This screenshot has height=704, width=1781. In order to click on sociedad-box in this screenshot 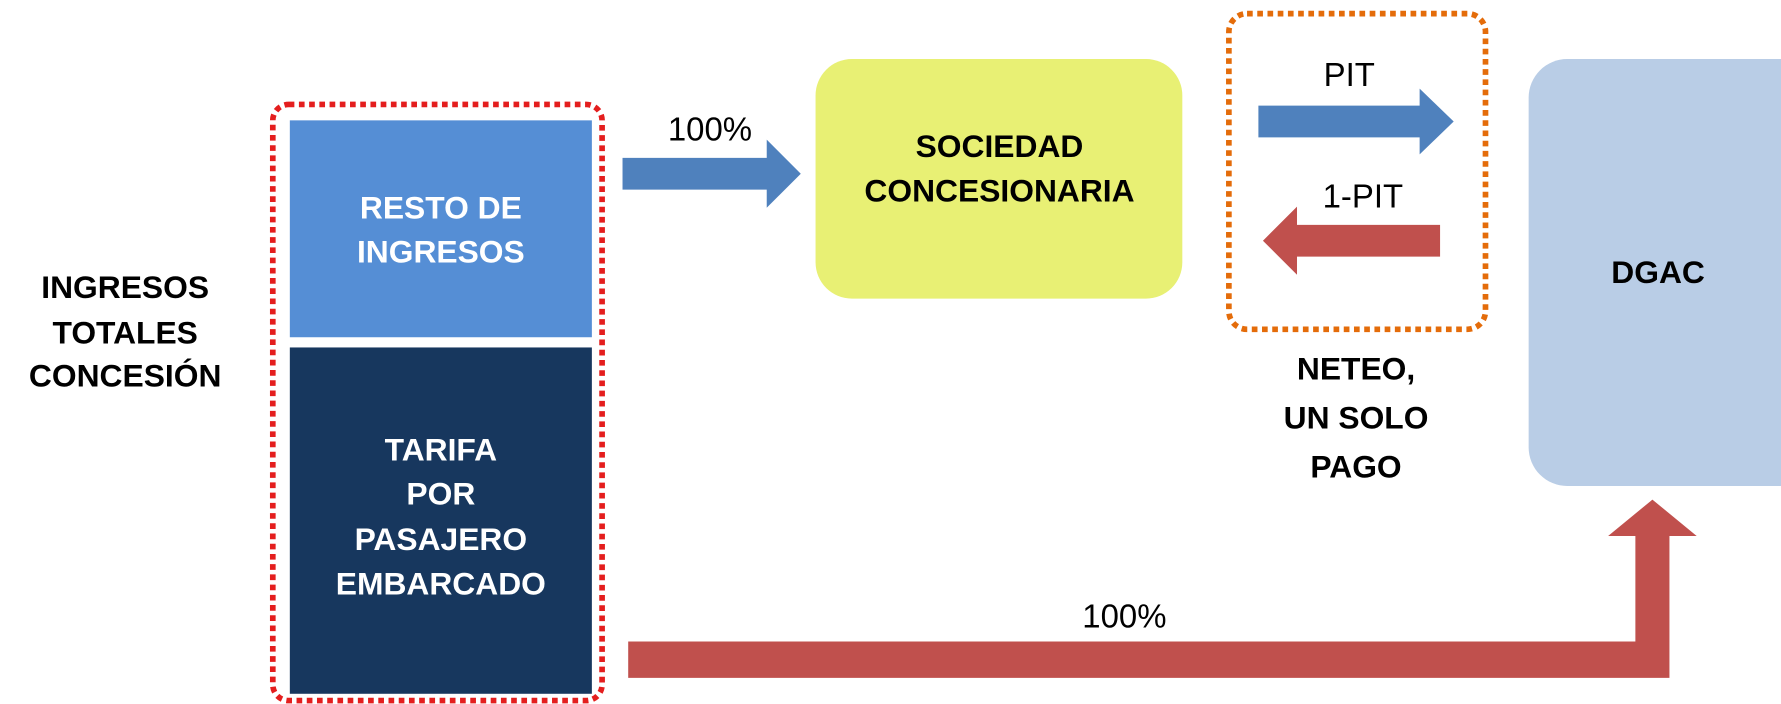, I will do `click(999, 179)`.